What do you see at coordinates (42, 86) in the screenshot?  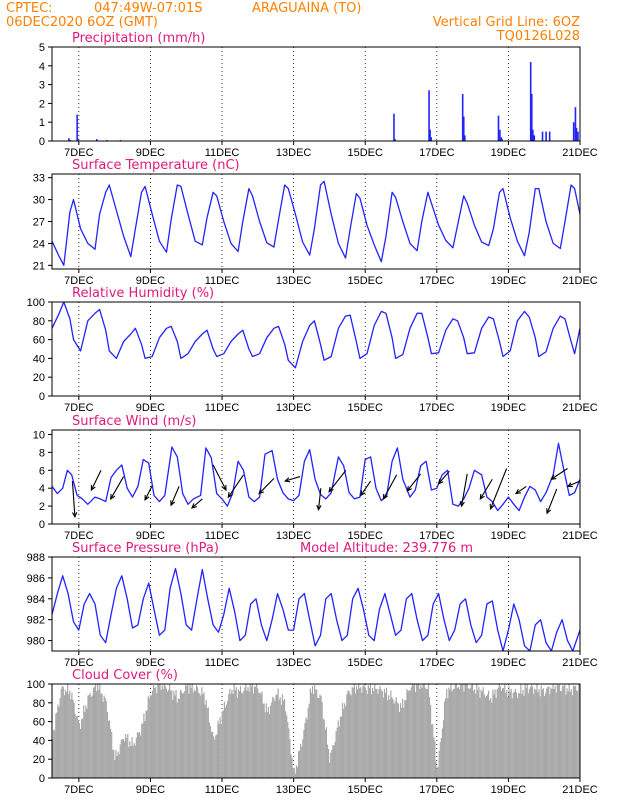 I see `precipitation-panel-ytick-label: 3` at bounding box center [42, 86].